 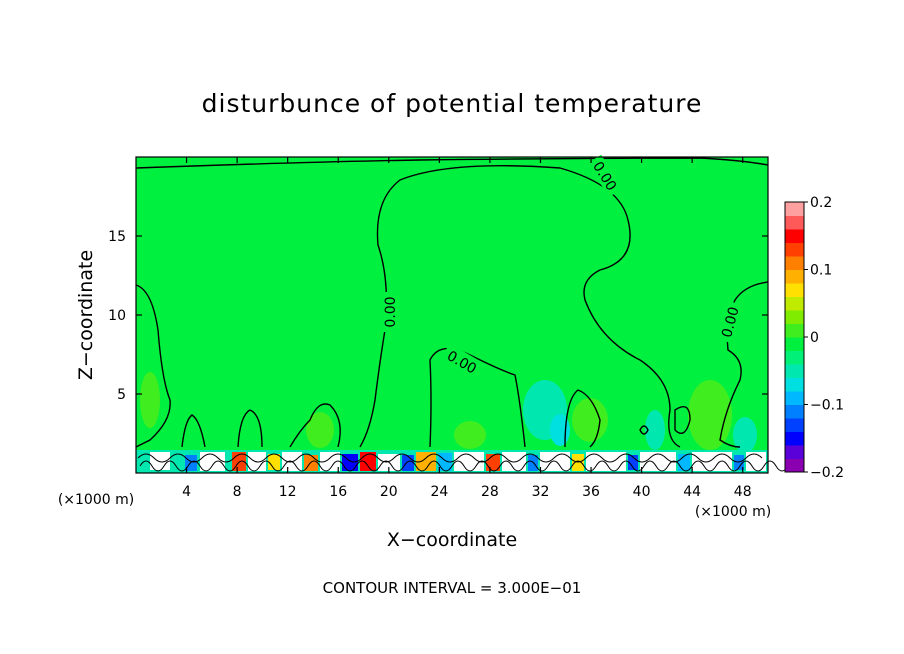 What do you see at coordinates (744, 364) in the screenshot?
I see `contour-right-edge` at bounding box center [744, 364].